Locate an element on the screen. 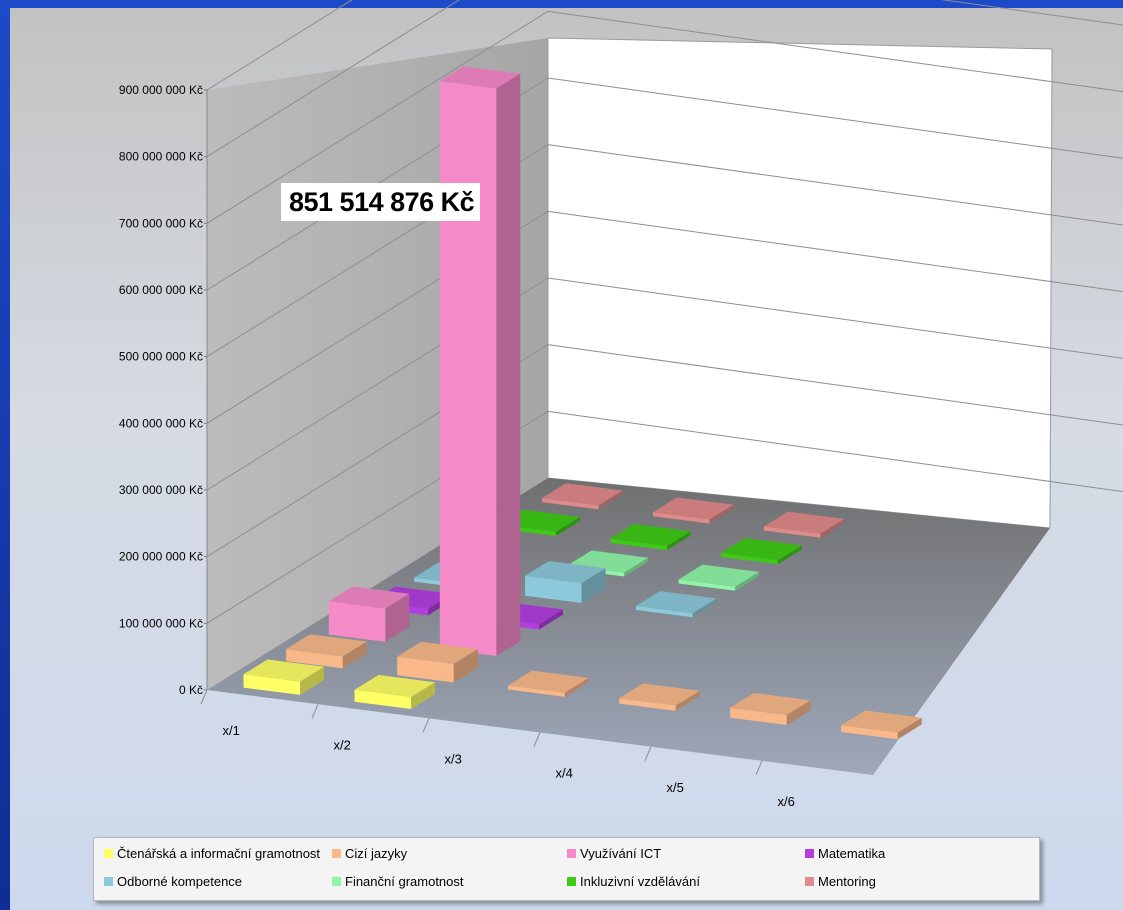 The image size is (1123, 910). bar-cizí-jazyky-x/5 is located at coordinates (770, 709).